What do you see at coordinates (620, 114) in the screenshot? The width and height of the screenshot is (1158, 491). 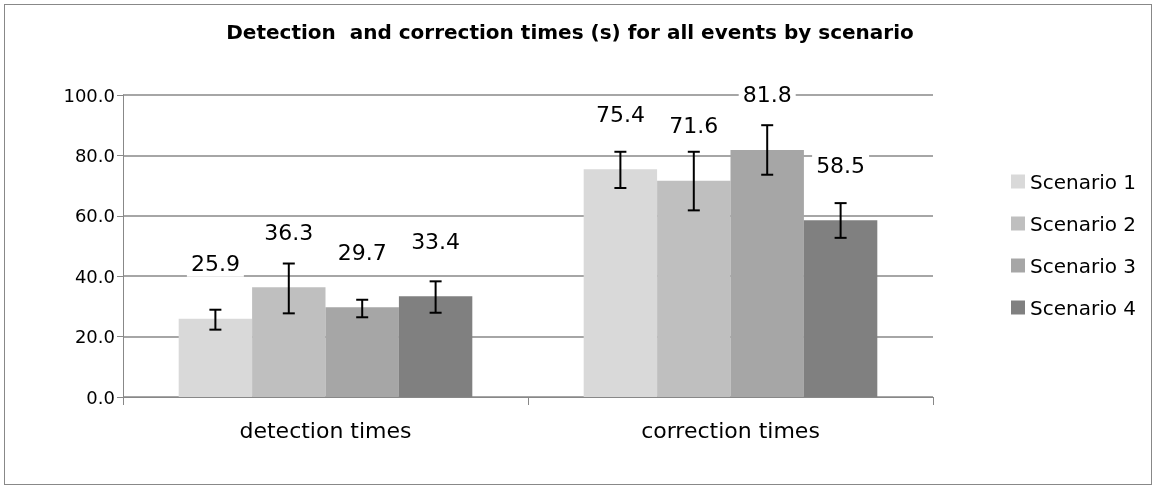 I see `data-label: 75.4` at bounding box center [620, 114].